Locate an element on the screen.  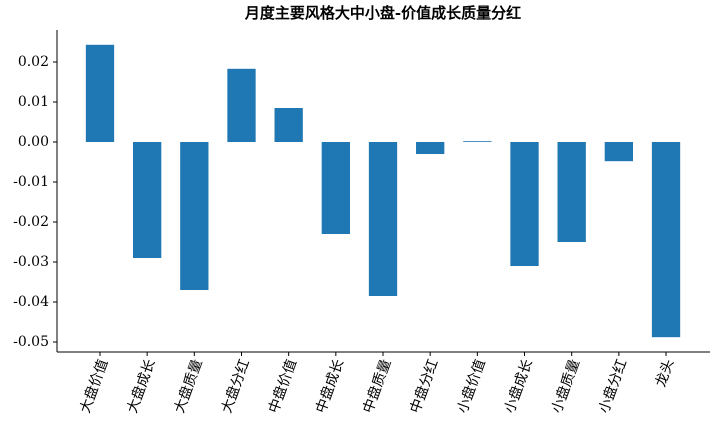
y-tick-label: -0.03 is located at coordinates (31, 262).